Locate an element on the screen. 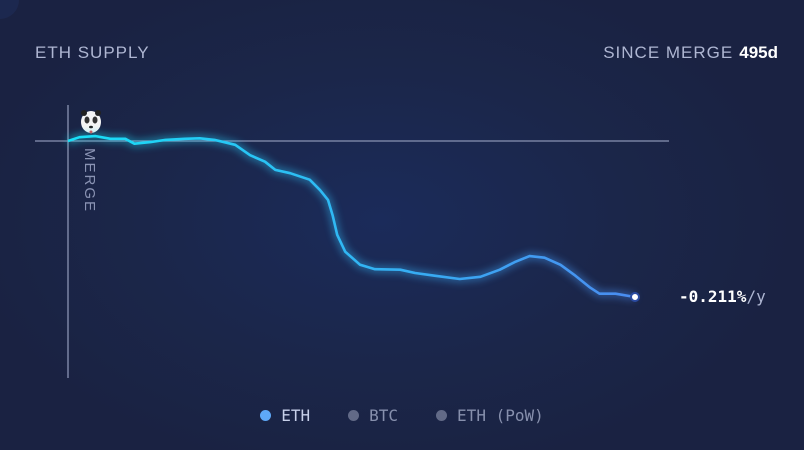 The width and height of the screenshot is (804, 450). legend-btc: BTC is located at coordinates (373, 415).